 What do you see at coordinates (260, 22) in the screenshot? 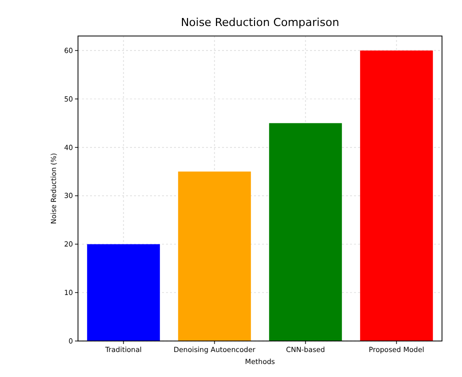
I see `chart-title: Noise Reduction Comparison` at bounding box center [260, 22].